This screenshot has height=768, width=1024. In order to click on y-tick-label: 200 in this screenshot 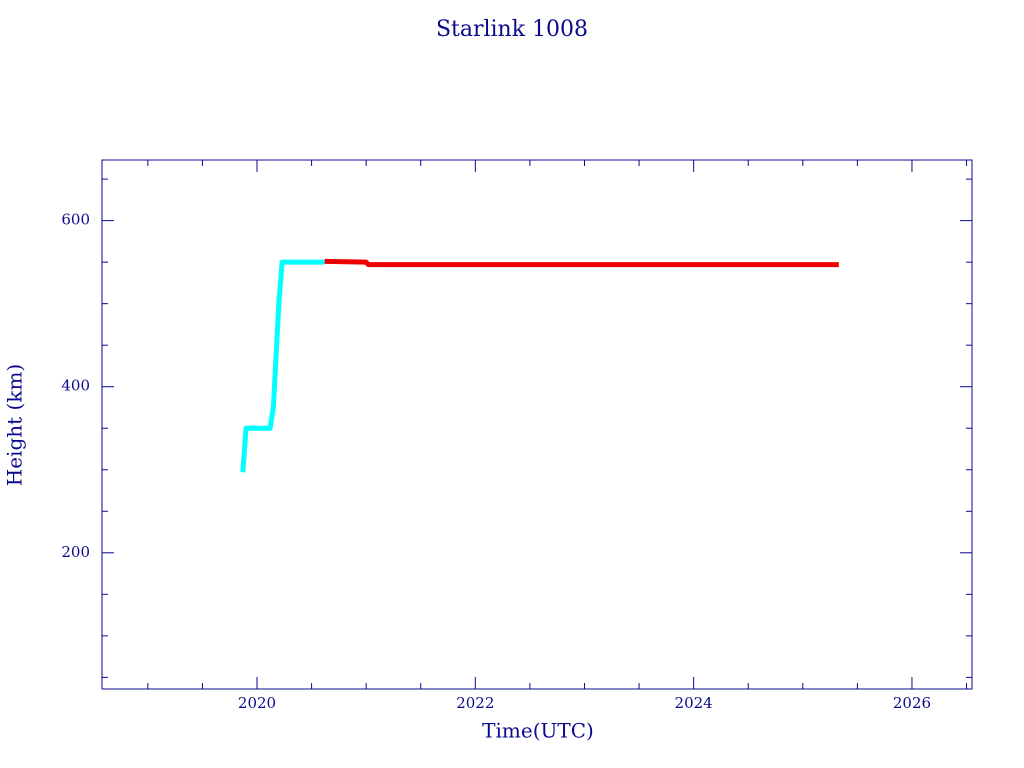, I will do `click(75, 552)`.